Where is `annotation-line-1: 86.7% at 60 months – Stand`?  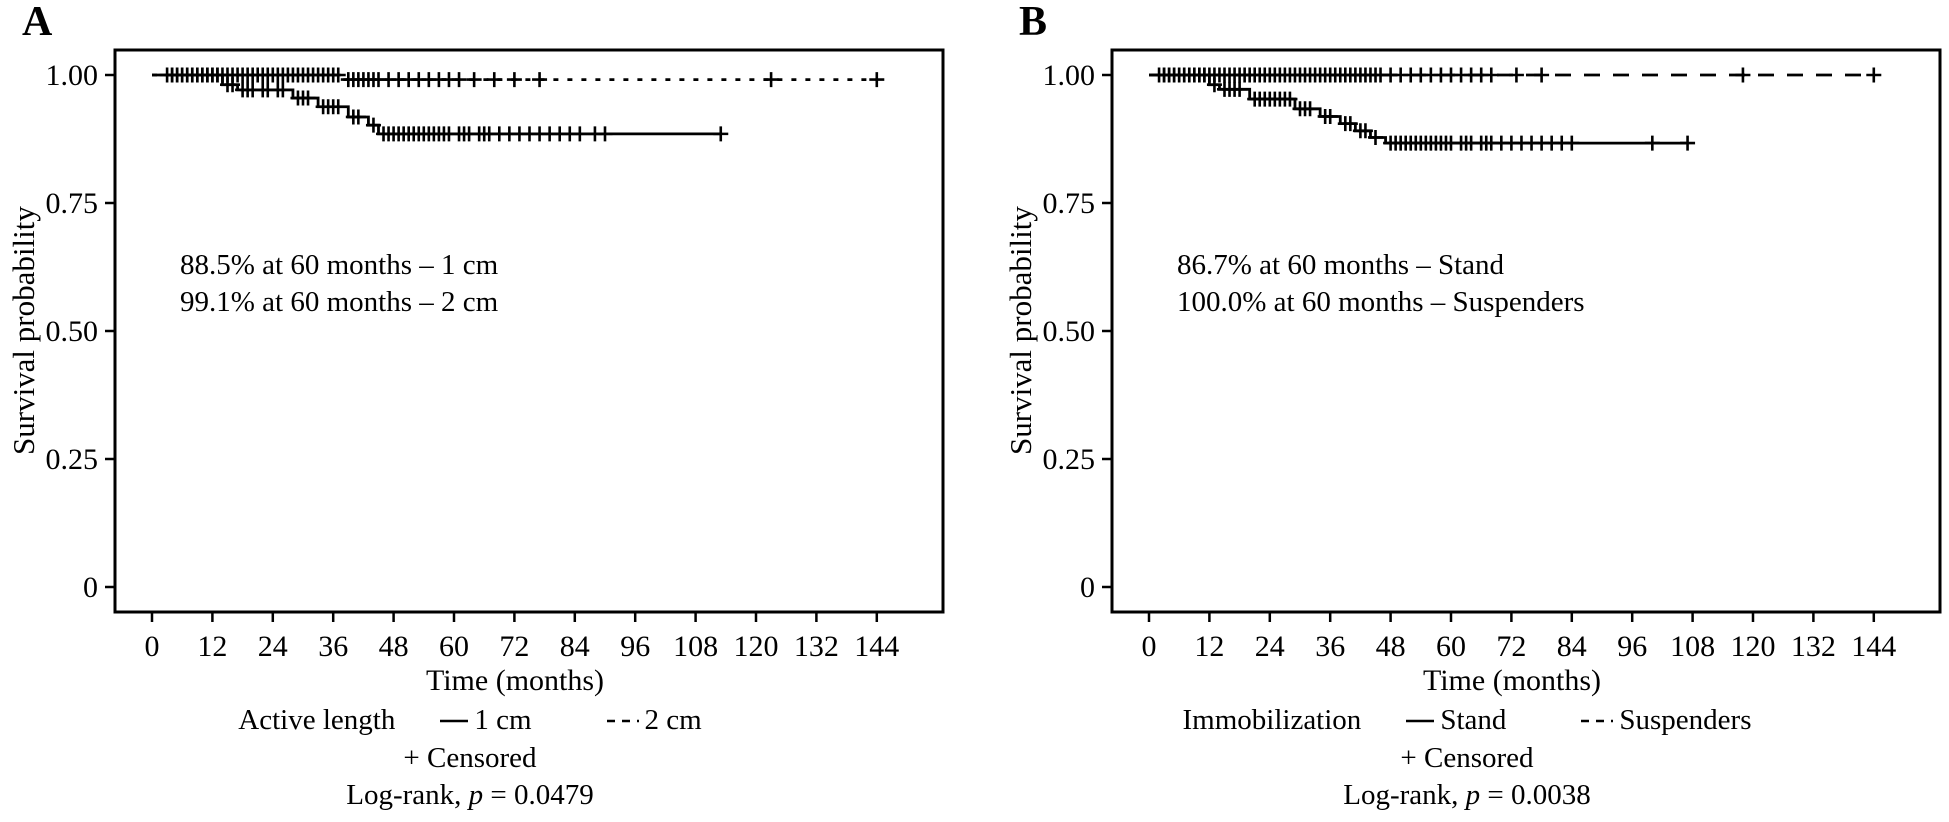
annotation-line-1: 86.7% at 60 months – Stand is located at coordinates (1341, 265).